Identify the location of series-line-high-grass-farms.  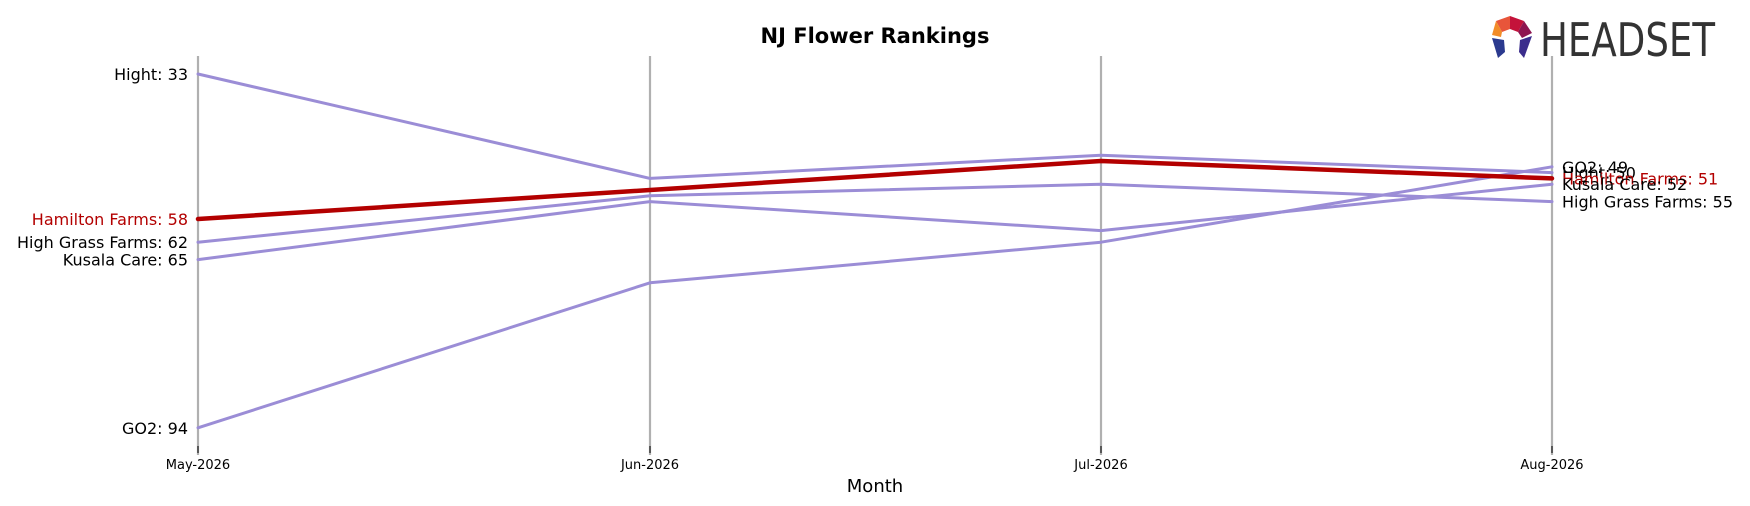
(875, 213).